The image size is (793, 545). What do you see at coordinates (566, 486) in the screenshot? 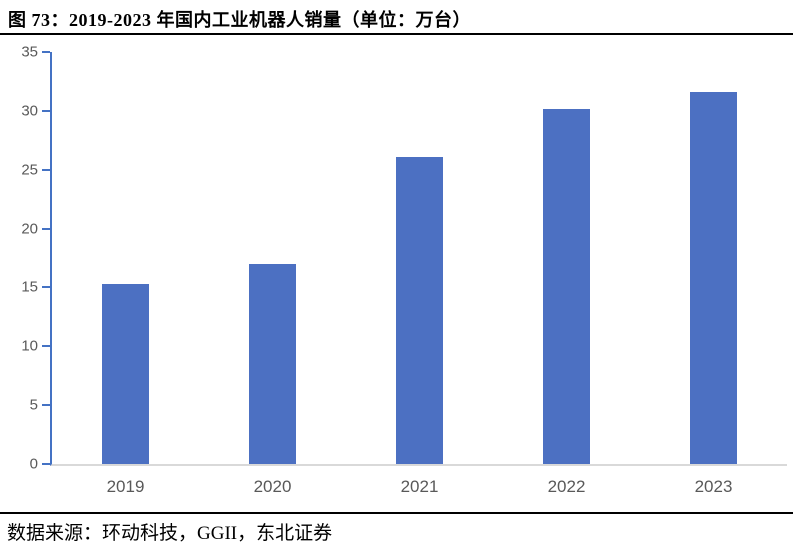
I see `x-axis-label-2022: 2022` at bounding box center [566, 486].